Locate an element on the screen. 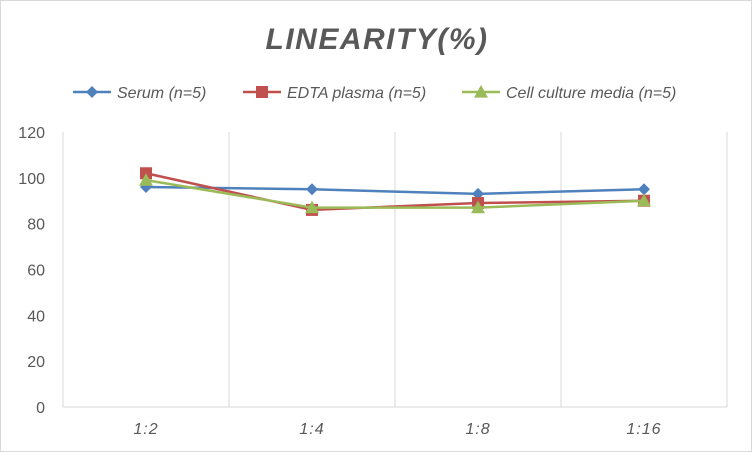 This screenshot has height=456, width=752. x-tick-label: 1:16 is located at coordinates (643, 429).